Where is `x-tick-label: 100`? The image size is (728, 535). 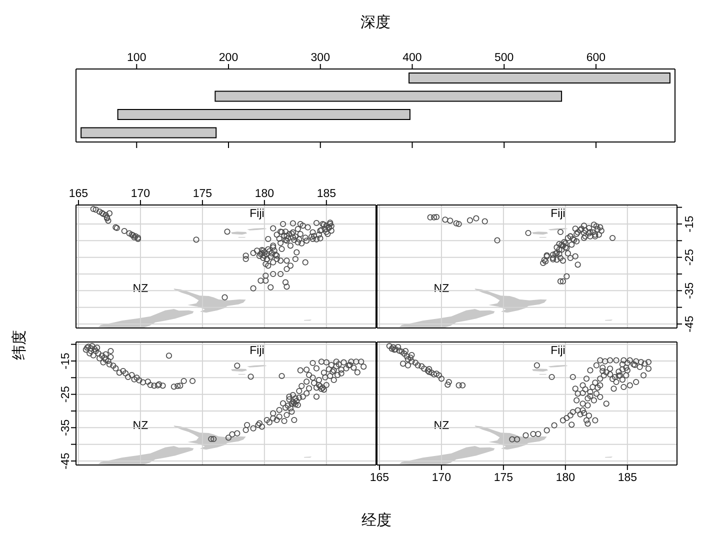
x-tick-label: 100 is located at coordinates (136, 58).